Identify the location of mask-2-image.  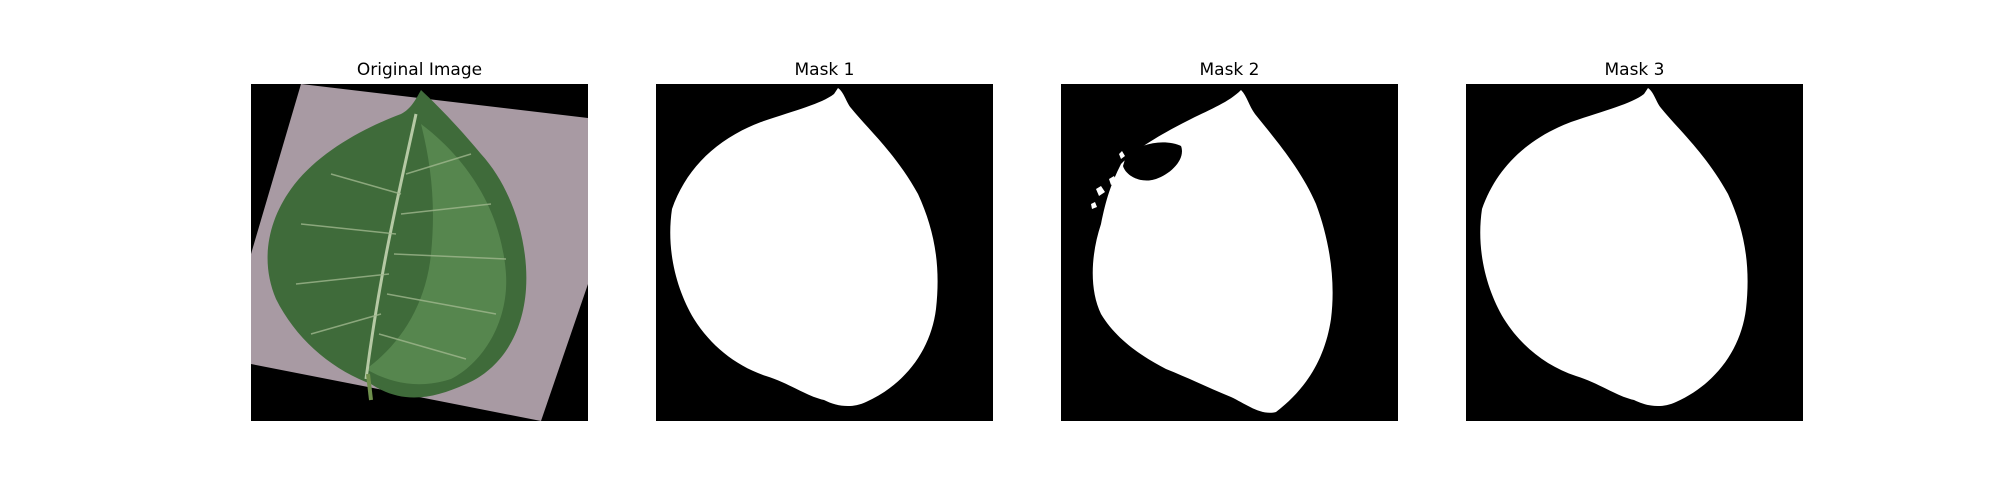
(1229, 252).